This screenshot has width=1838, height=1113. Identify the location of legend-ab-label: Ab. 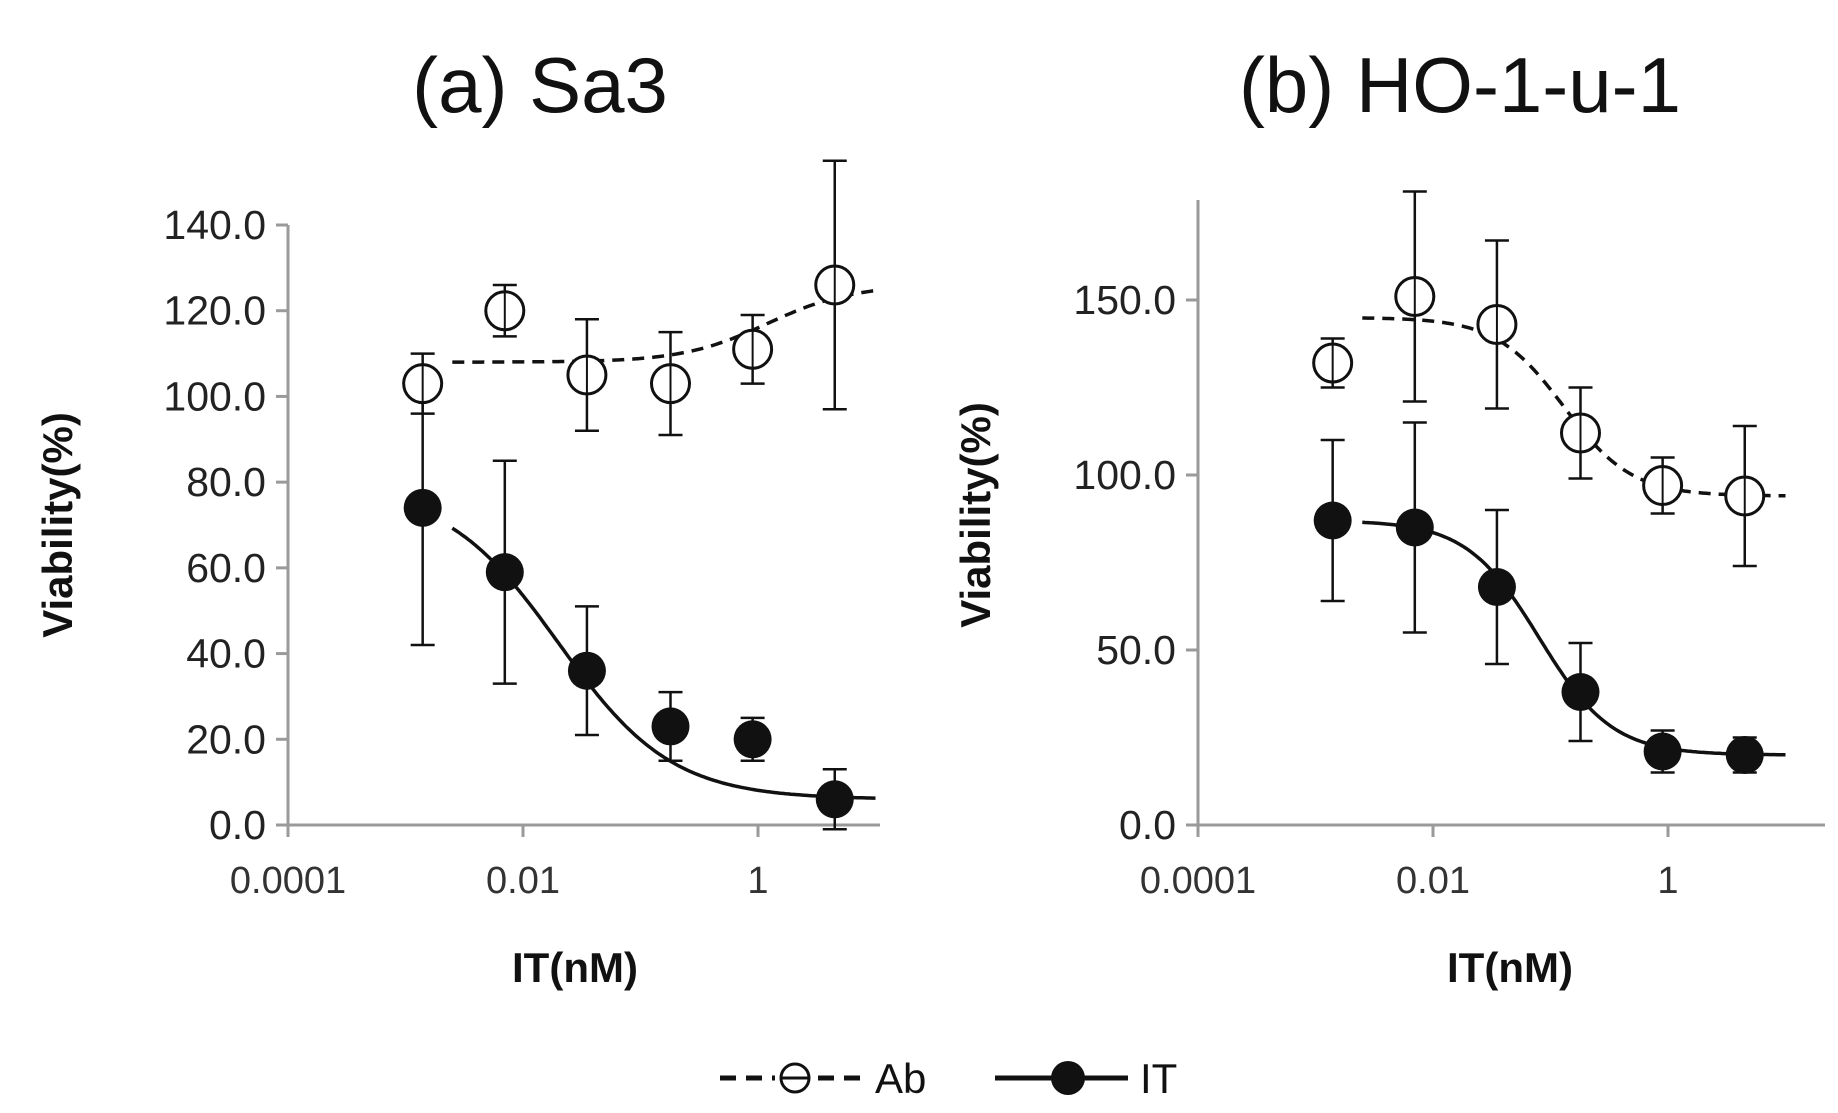
(900, 1078).